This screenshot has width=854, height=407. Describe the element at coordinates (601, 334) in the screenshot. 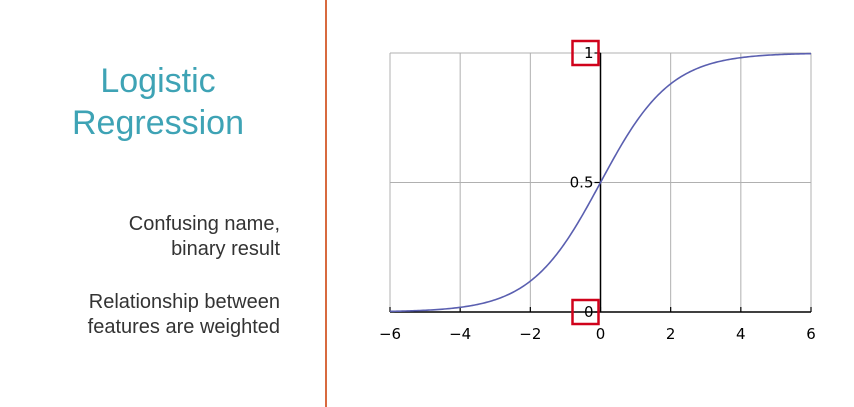

I see `x-tick-label: 0` at that location.